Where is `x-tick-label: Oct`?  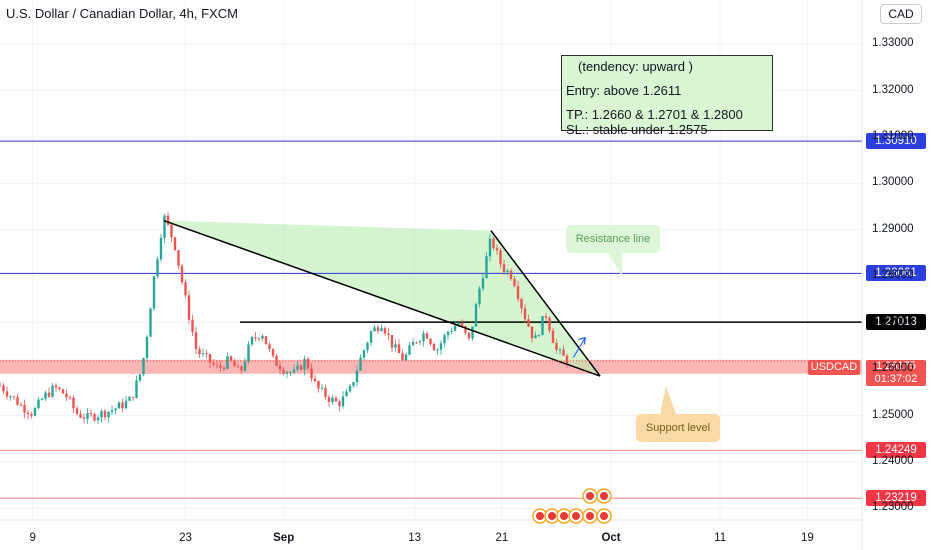
x-tick-label: Oct is located at coordinates (611, 538).